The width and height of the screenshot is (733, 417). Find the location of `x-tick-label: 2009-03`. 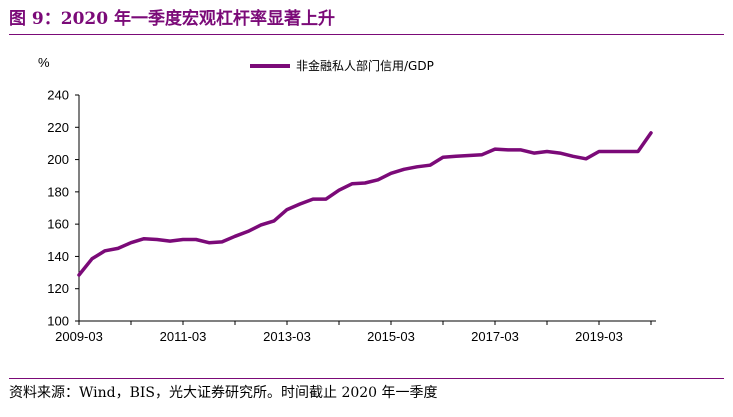

x-tick-label: 2009-03 is located at coordinates (79, 336).